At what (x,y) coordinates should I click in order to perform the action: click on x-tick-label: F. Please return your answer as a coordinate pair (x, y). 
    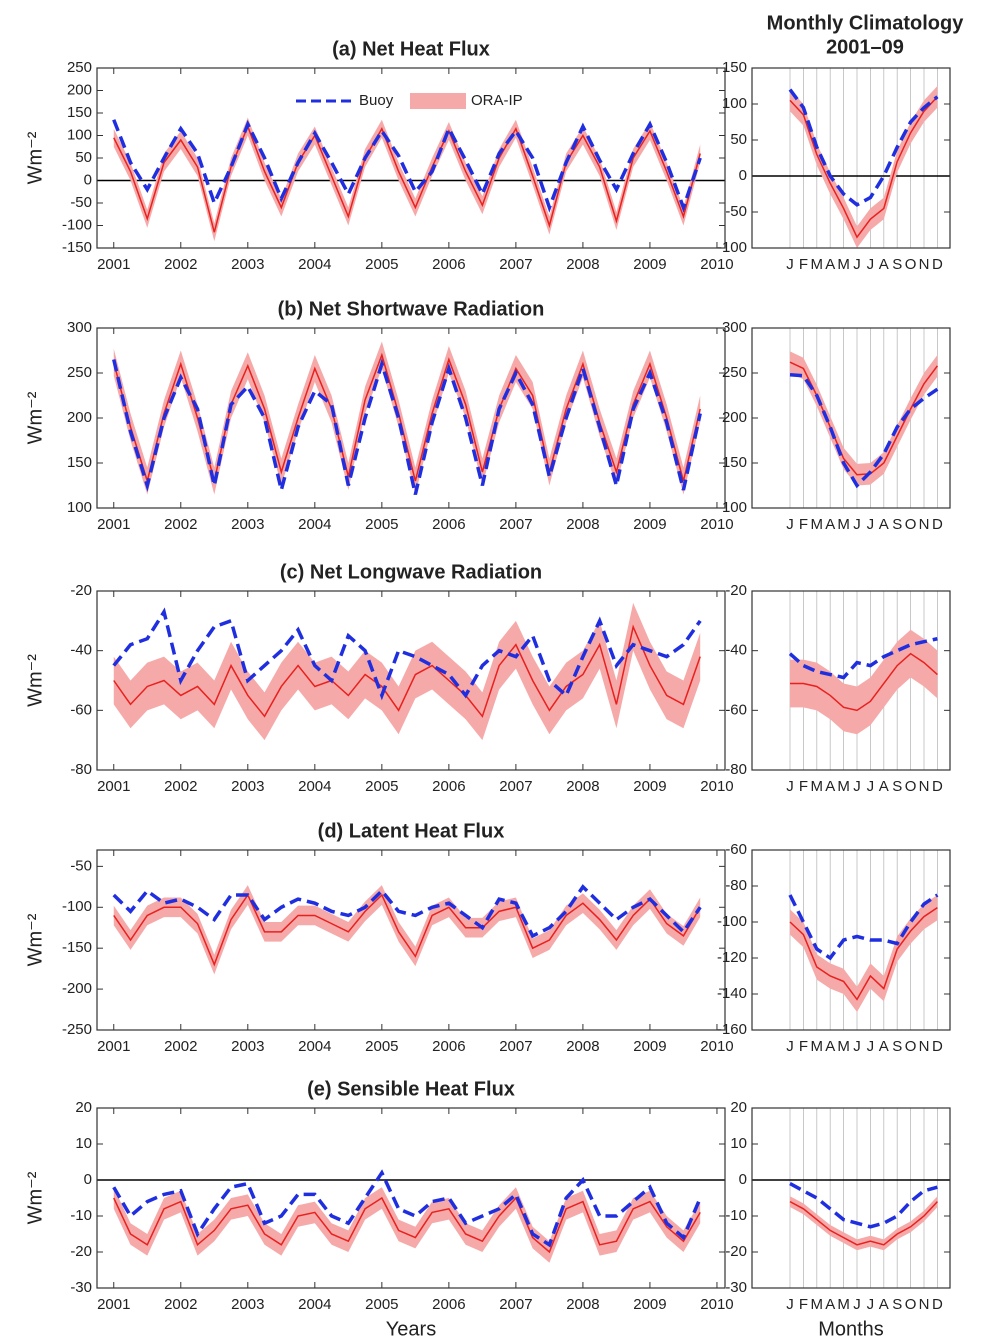
    Looking at the image, I should click on (803, 1046).